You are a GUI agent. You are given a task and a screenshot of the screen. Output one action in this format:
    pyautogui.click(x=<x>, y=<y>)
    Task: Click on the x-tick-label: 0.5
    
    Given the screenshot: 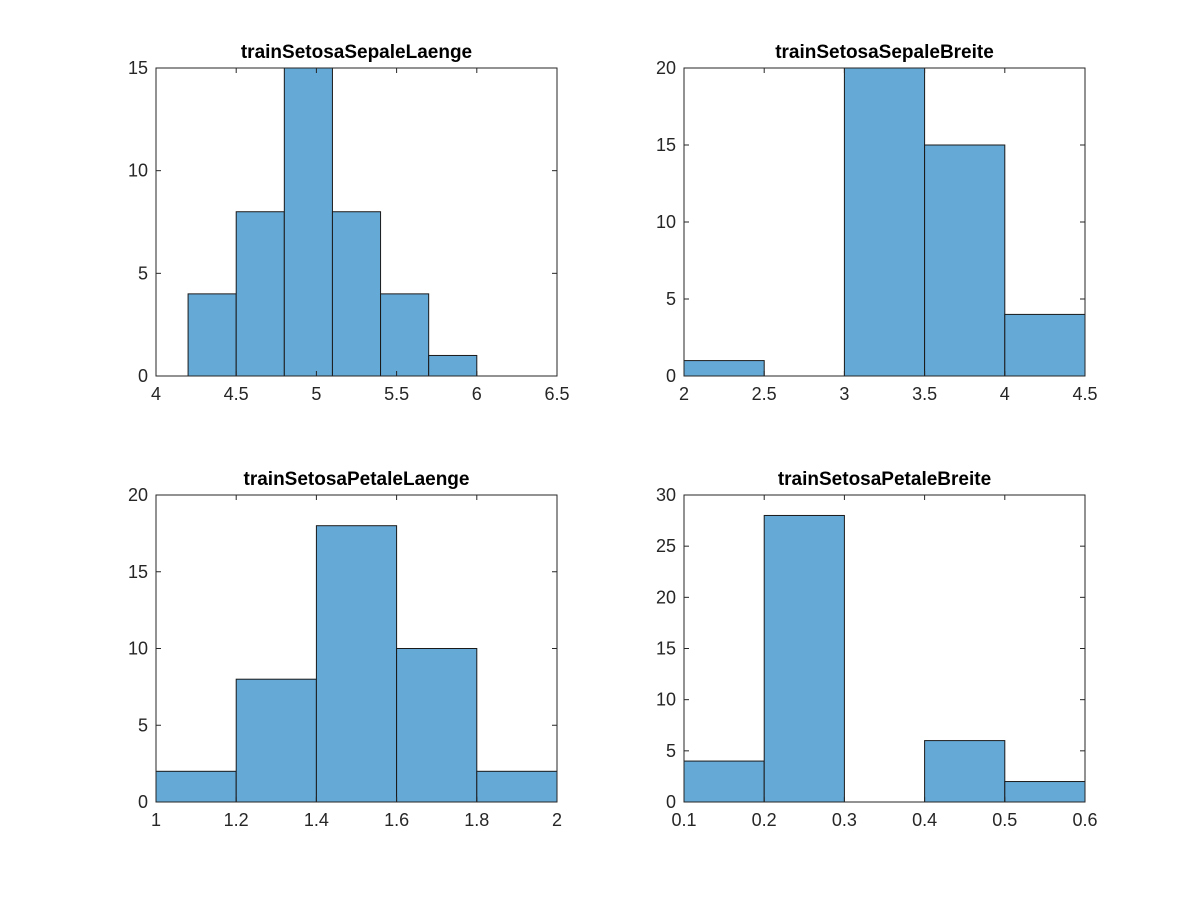 What is the action you would take?
    pyautogui.click(x=1004, y=820)
    